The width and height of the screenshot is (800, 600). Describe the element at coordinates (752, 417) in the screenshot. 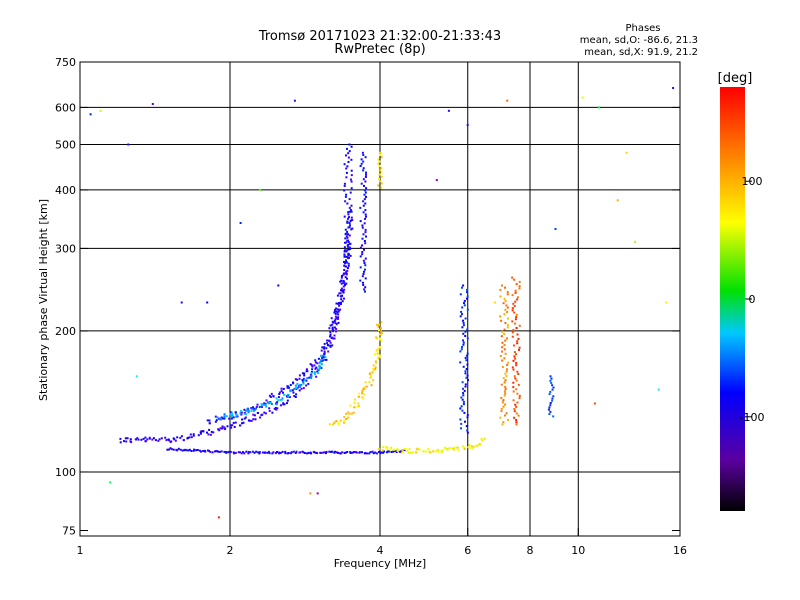

I see `colorbar-tick-label: -100` at that location.